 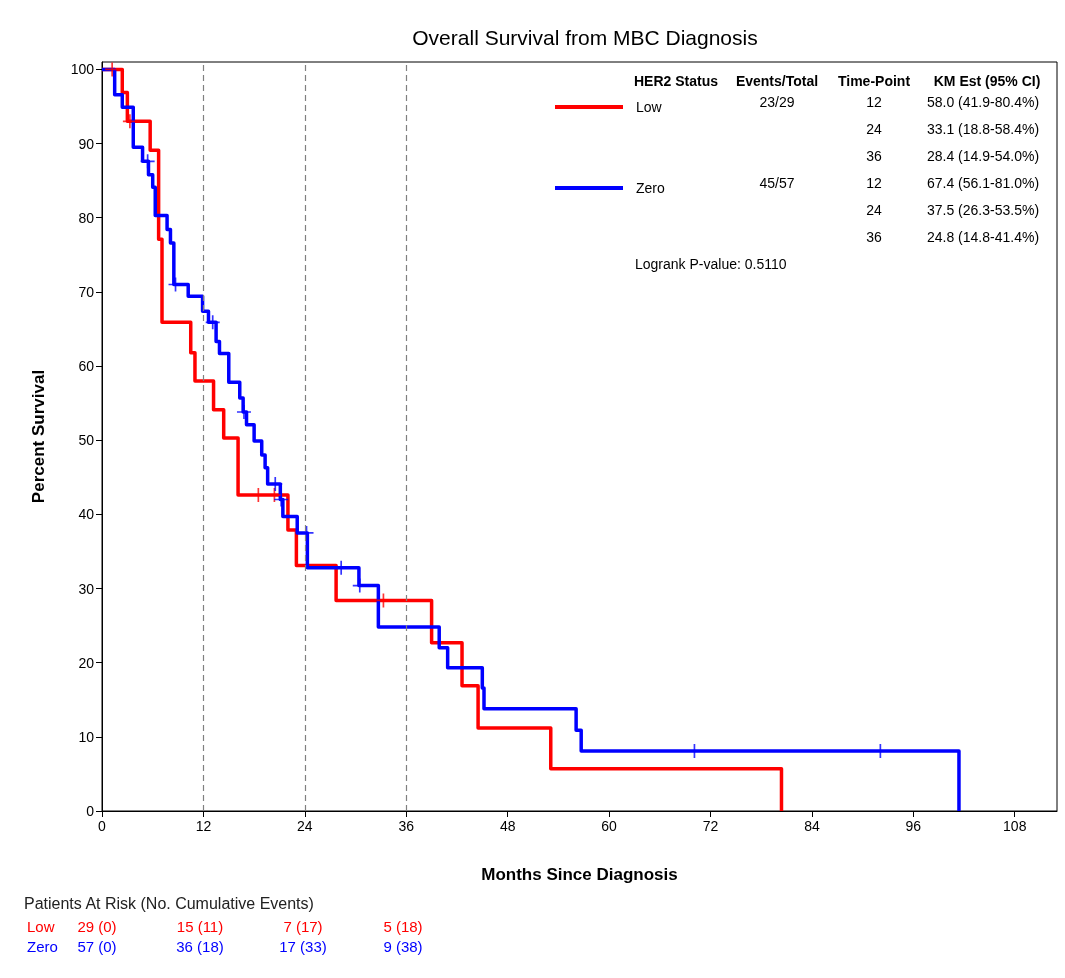 I want to click on annotation: 45/57, so click(x=777, y=183).